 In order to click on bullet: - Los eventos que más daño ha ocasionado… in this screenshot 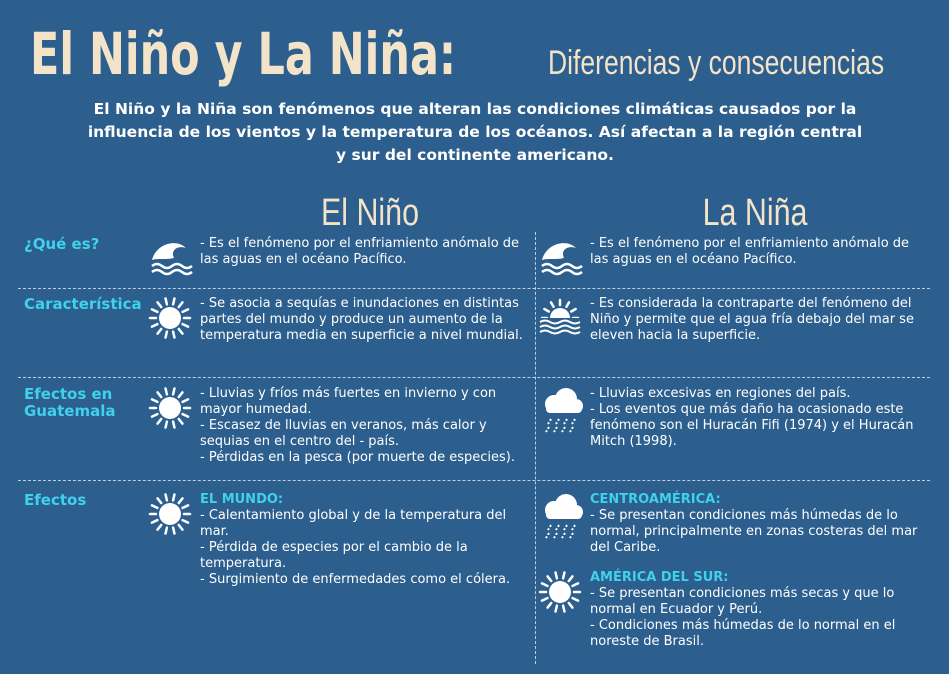, I will do `click(752, 425)`.